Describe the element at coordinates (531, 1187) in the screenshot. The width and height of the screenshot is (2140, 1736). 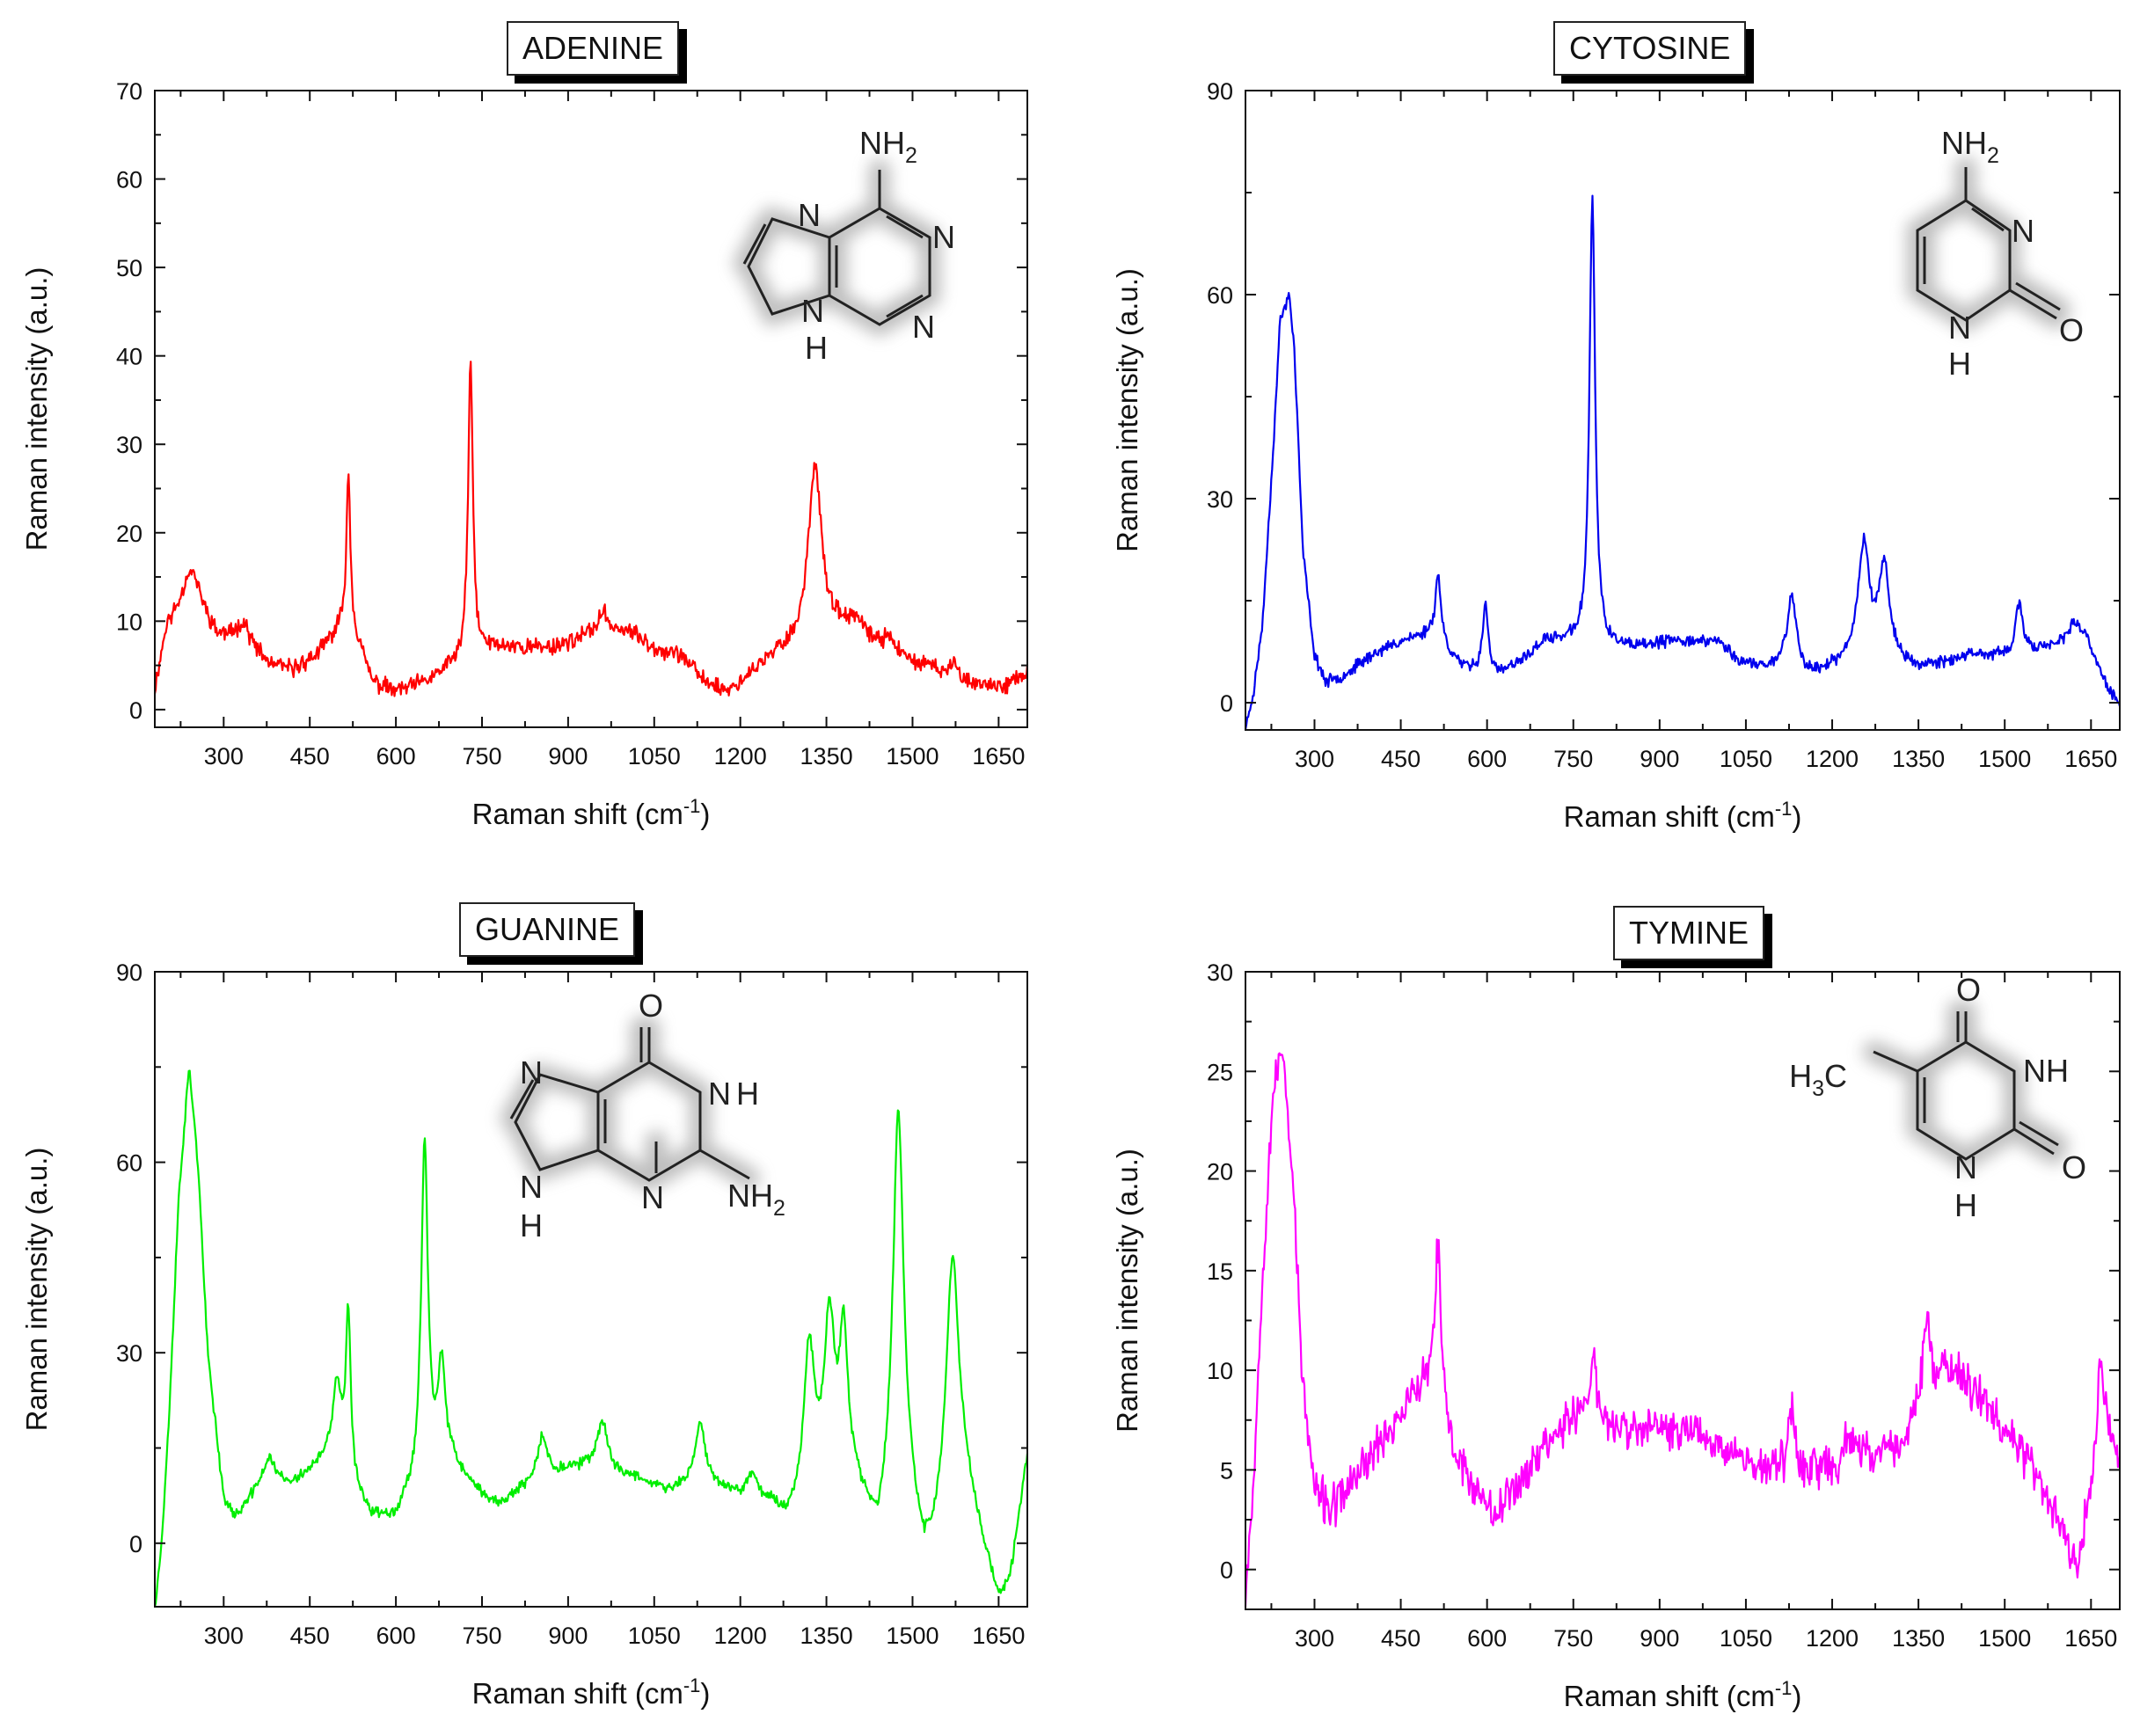
I see `n9-label: N` at that location.